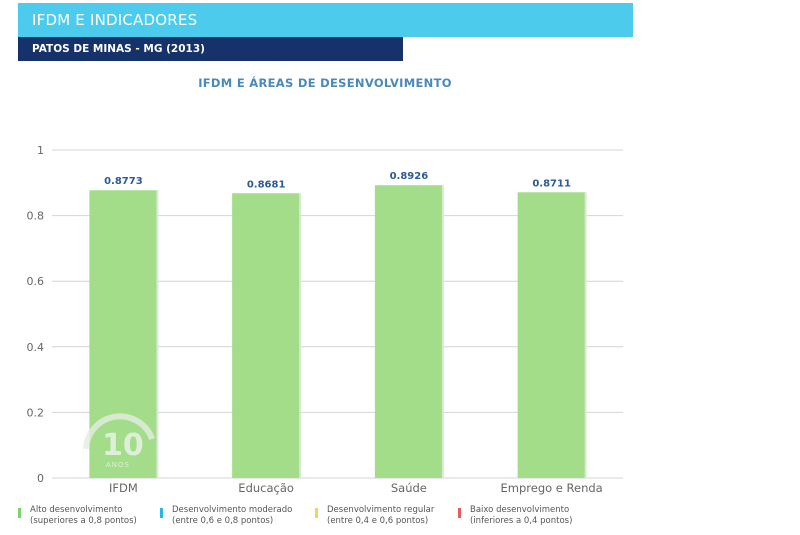 The width and height of the screenshot is (800, 535). Describe the element at coordinates (232, 510) in the screenshot. I see `legend-label: Desenvolvimento moderado` at that location.